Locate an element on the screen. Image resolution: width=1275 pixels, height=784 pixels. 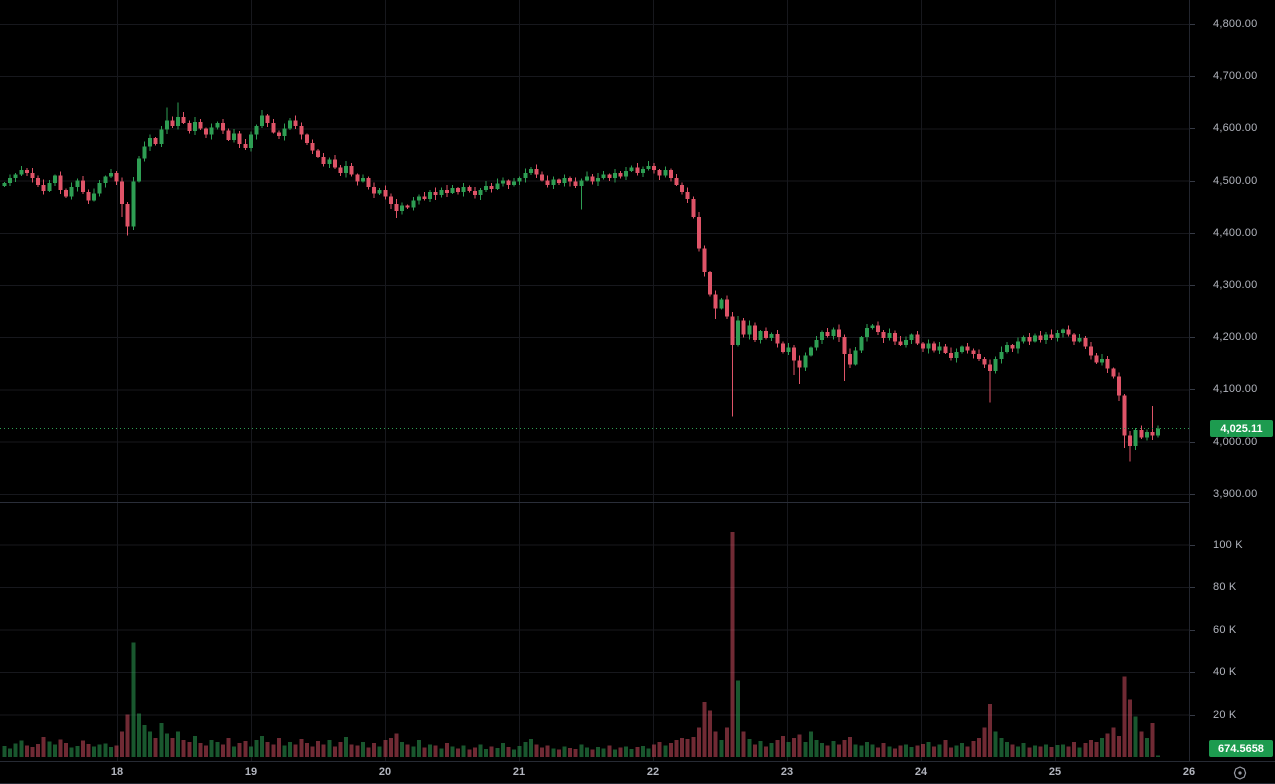
last-volume-badge: 674.5658 is located at coordinates (1241, 748).